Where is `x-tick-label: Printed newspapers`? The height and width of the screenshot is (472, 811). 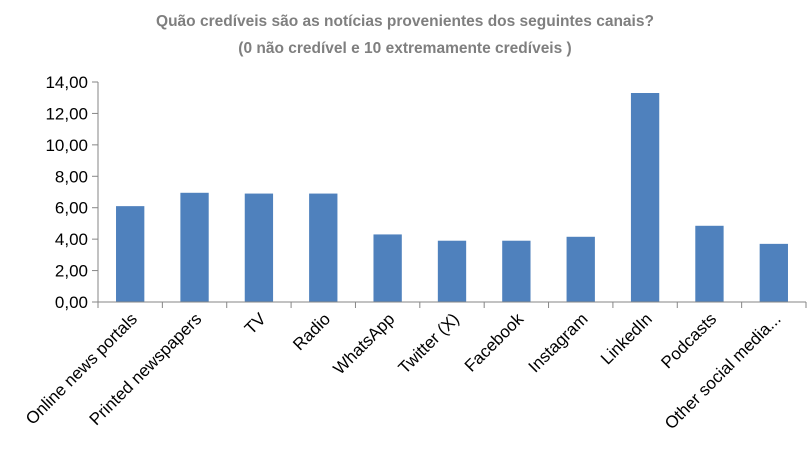
x-tick-label: Printed newspapers is located at coordinates (146, 369).